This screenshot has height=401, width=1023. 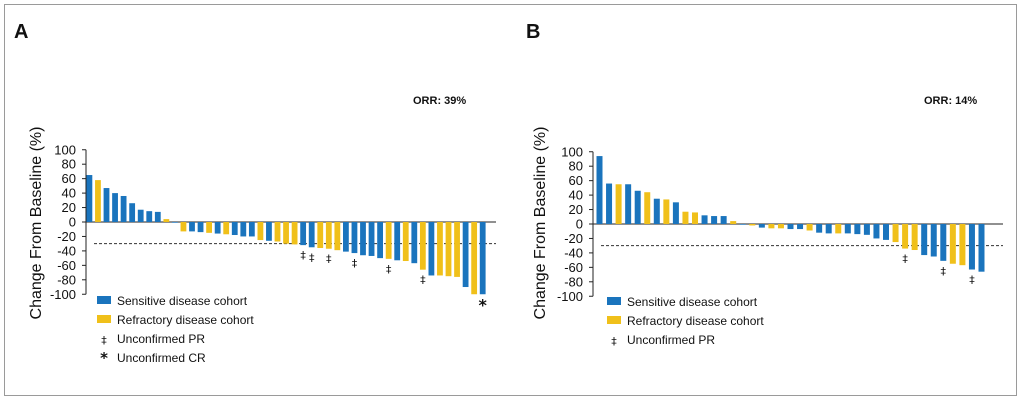 What do you see at coordinates (69, 207) in the screenshot?
I see `panel-a-y-tick-label: 20` at bounding box center [69, 207].